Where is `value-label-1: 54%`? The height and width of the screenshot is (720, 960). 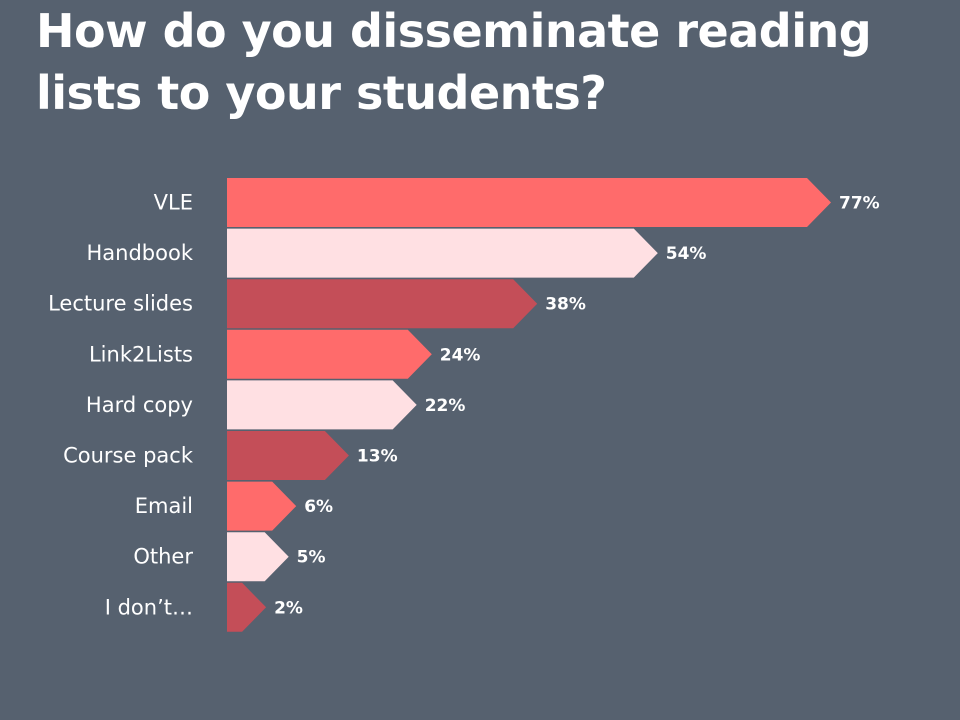
value-label-1: 54% is located at coordinates (686, 254).